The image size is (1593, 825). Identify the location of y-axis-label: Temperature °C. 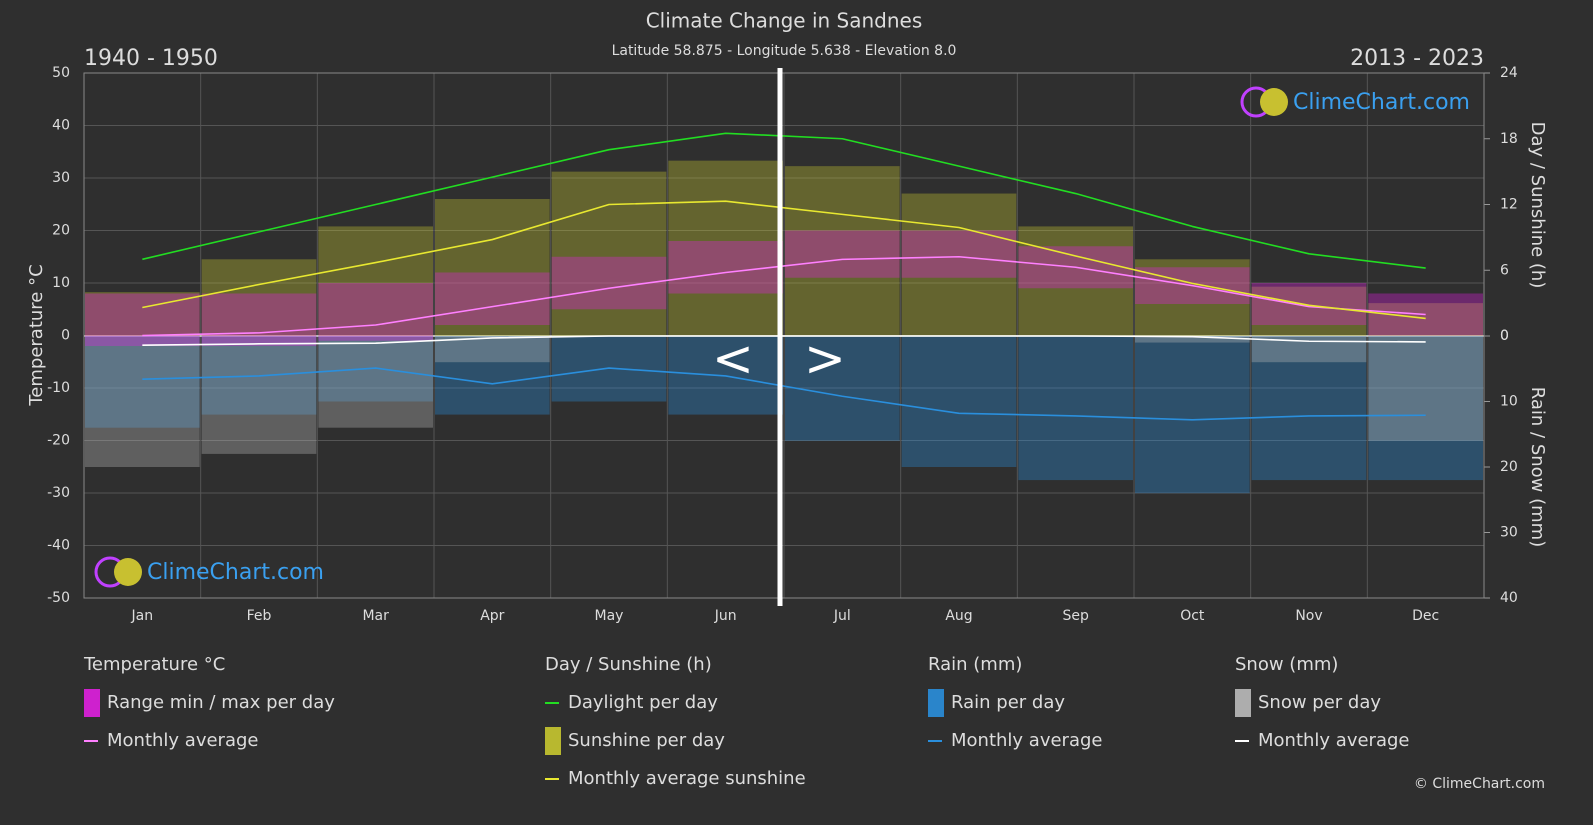
(36, 335).